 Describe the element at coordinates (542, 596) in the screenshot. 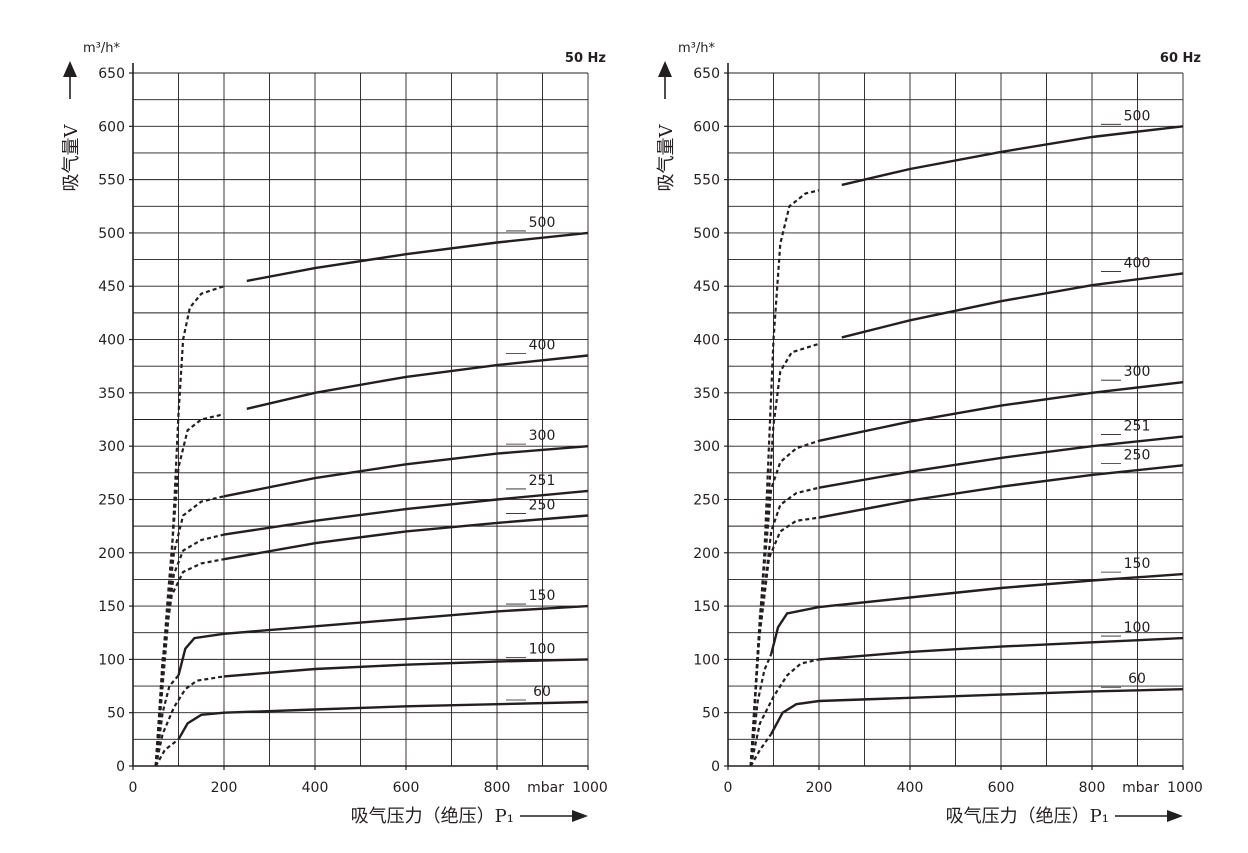

I see `series-label: 150` at that location.